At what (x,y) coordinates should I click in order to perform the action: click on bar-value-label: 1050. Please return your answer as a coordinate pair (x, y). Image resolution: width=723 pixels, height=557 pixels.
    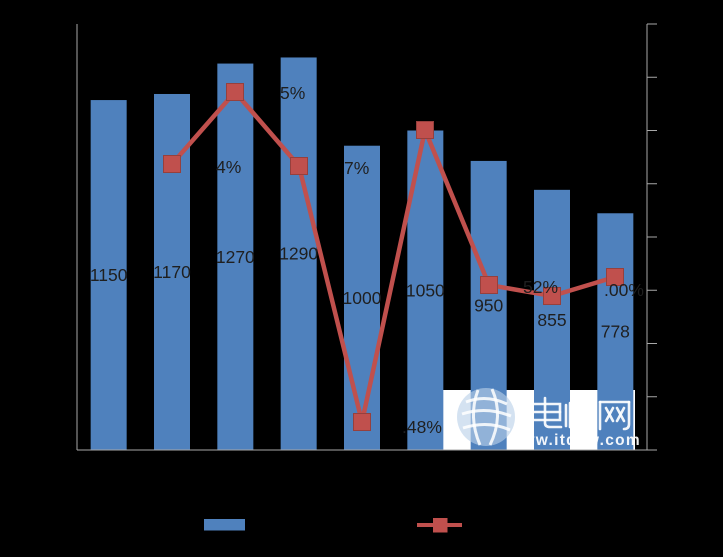
    Looking at the image, I should click on (425, 290).